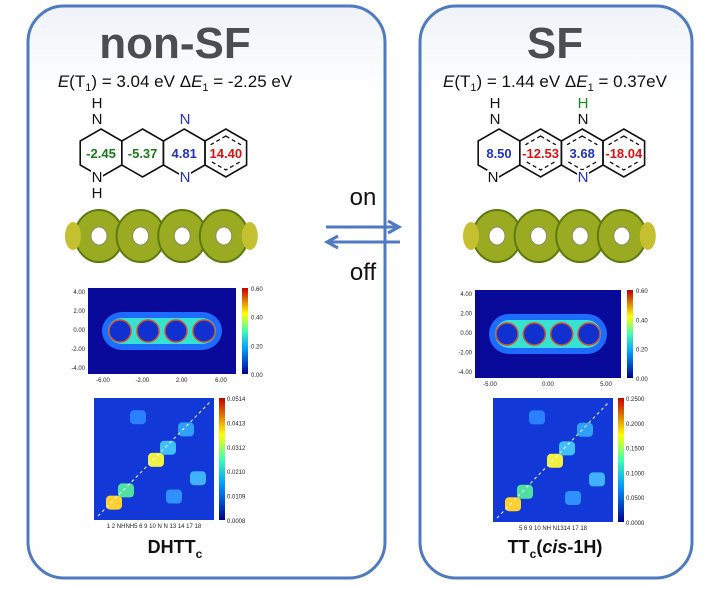  Describe the element at coordinates (236, 449) in the screenshot. I see `colorbar-label: 0.0312` at that location.